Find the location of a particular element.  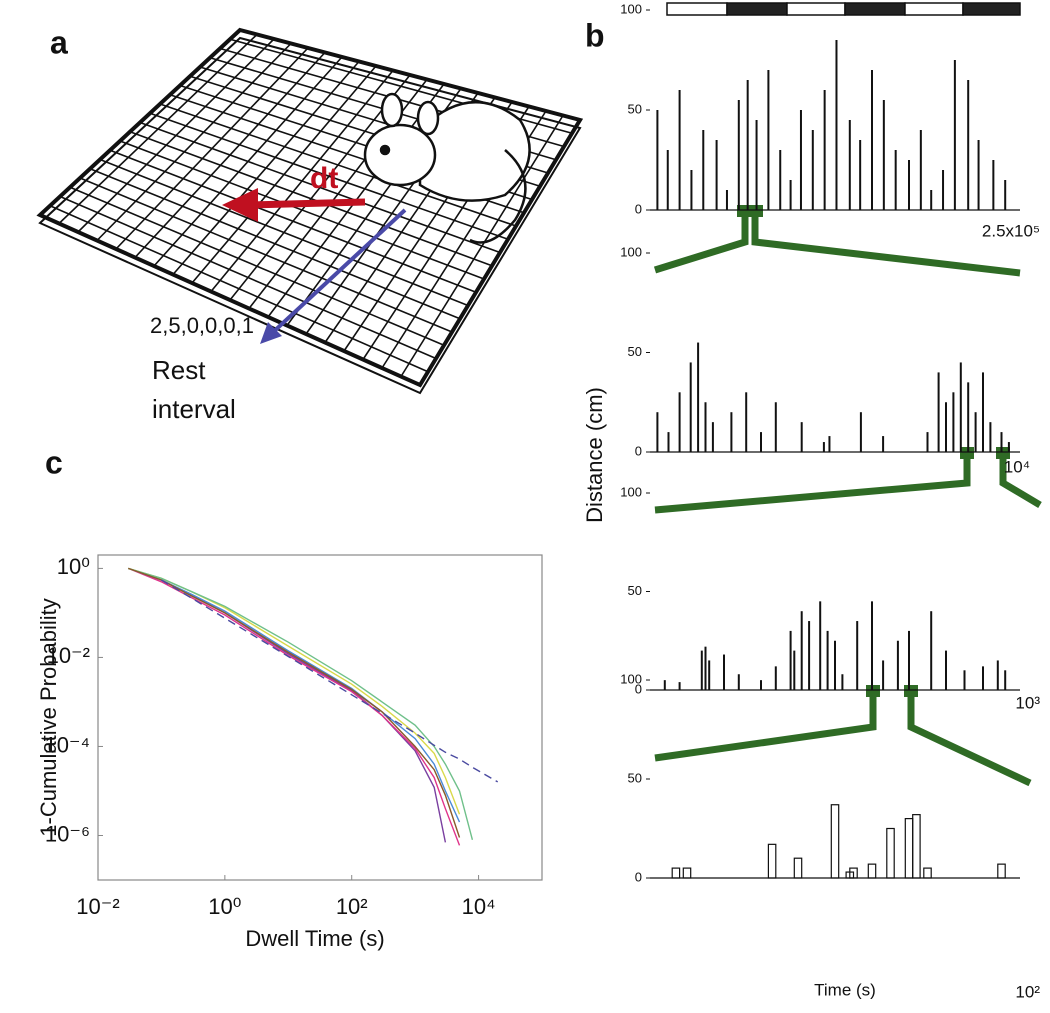

mouse-eye is located at coordinates (385, 150).